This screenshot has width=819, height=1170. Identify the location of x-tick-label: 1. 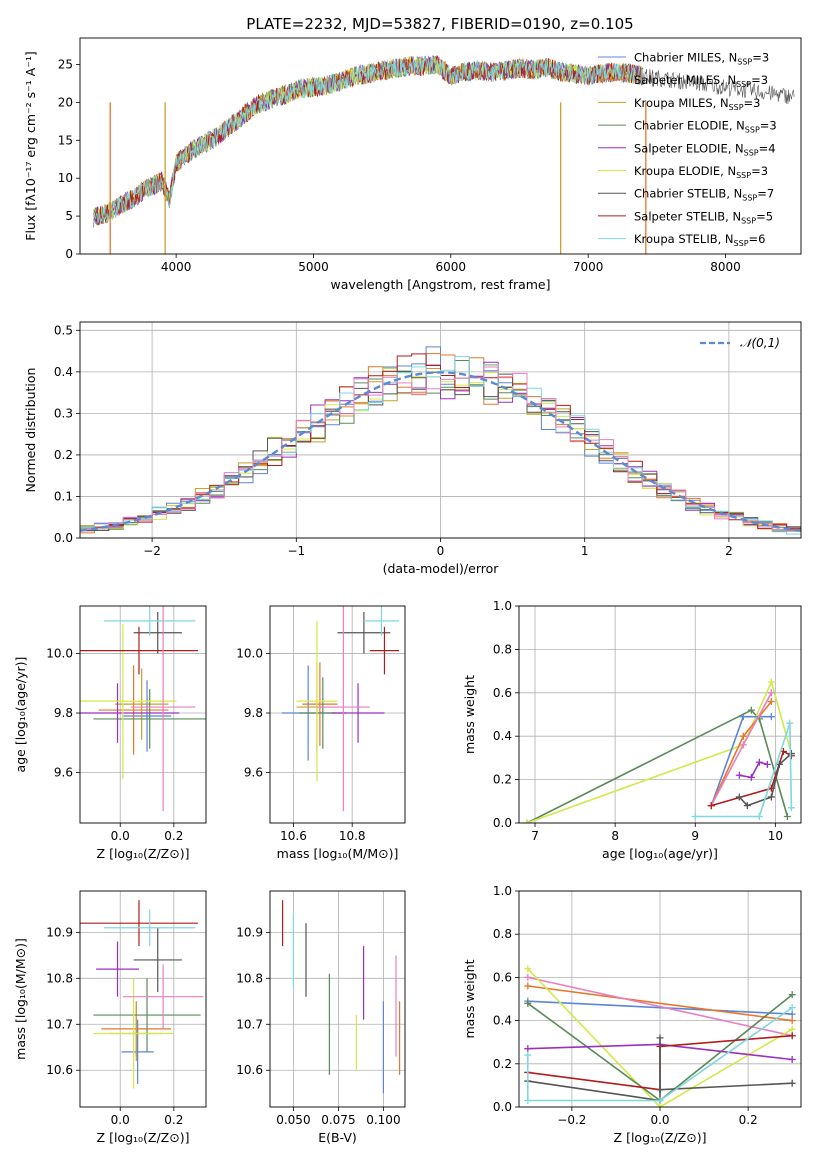
(585, 551).